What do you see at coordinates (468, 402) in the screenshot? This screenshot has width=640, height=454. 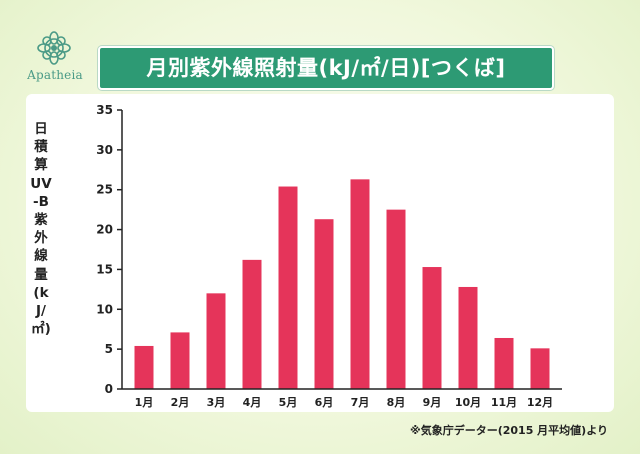 I see `x-tick-label: 10月` at bounding box center [468, 402].